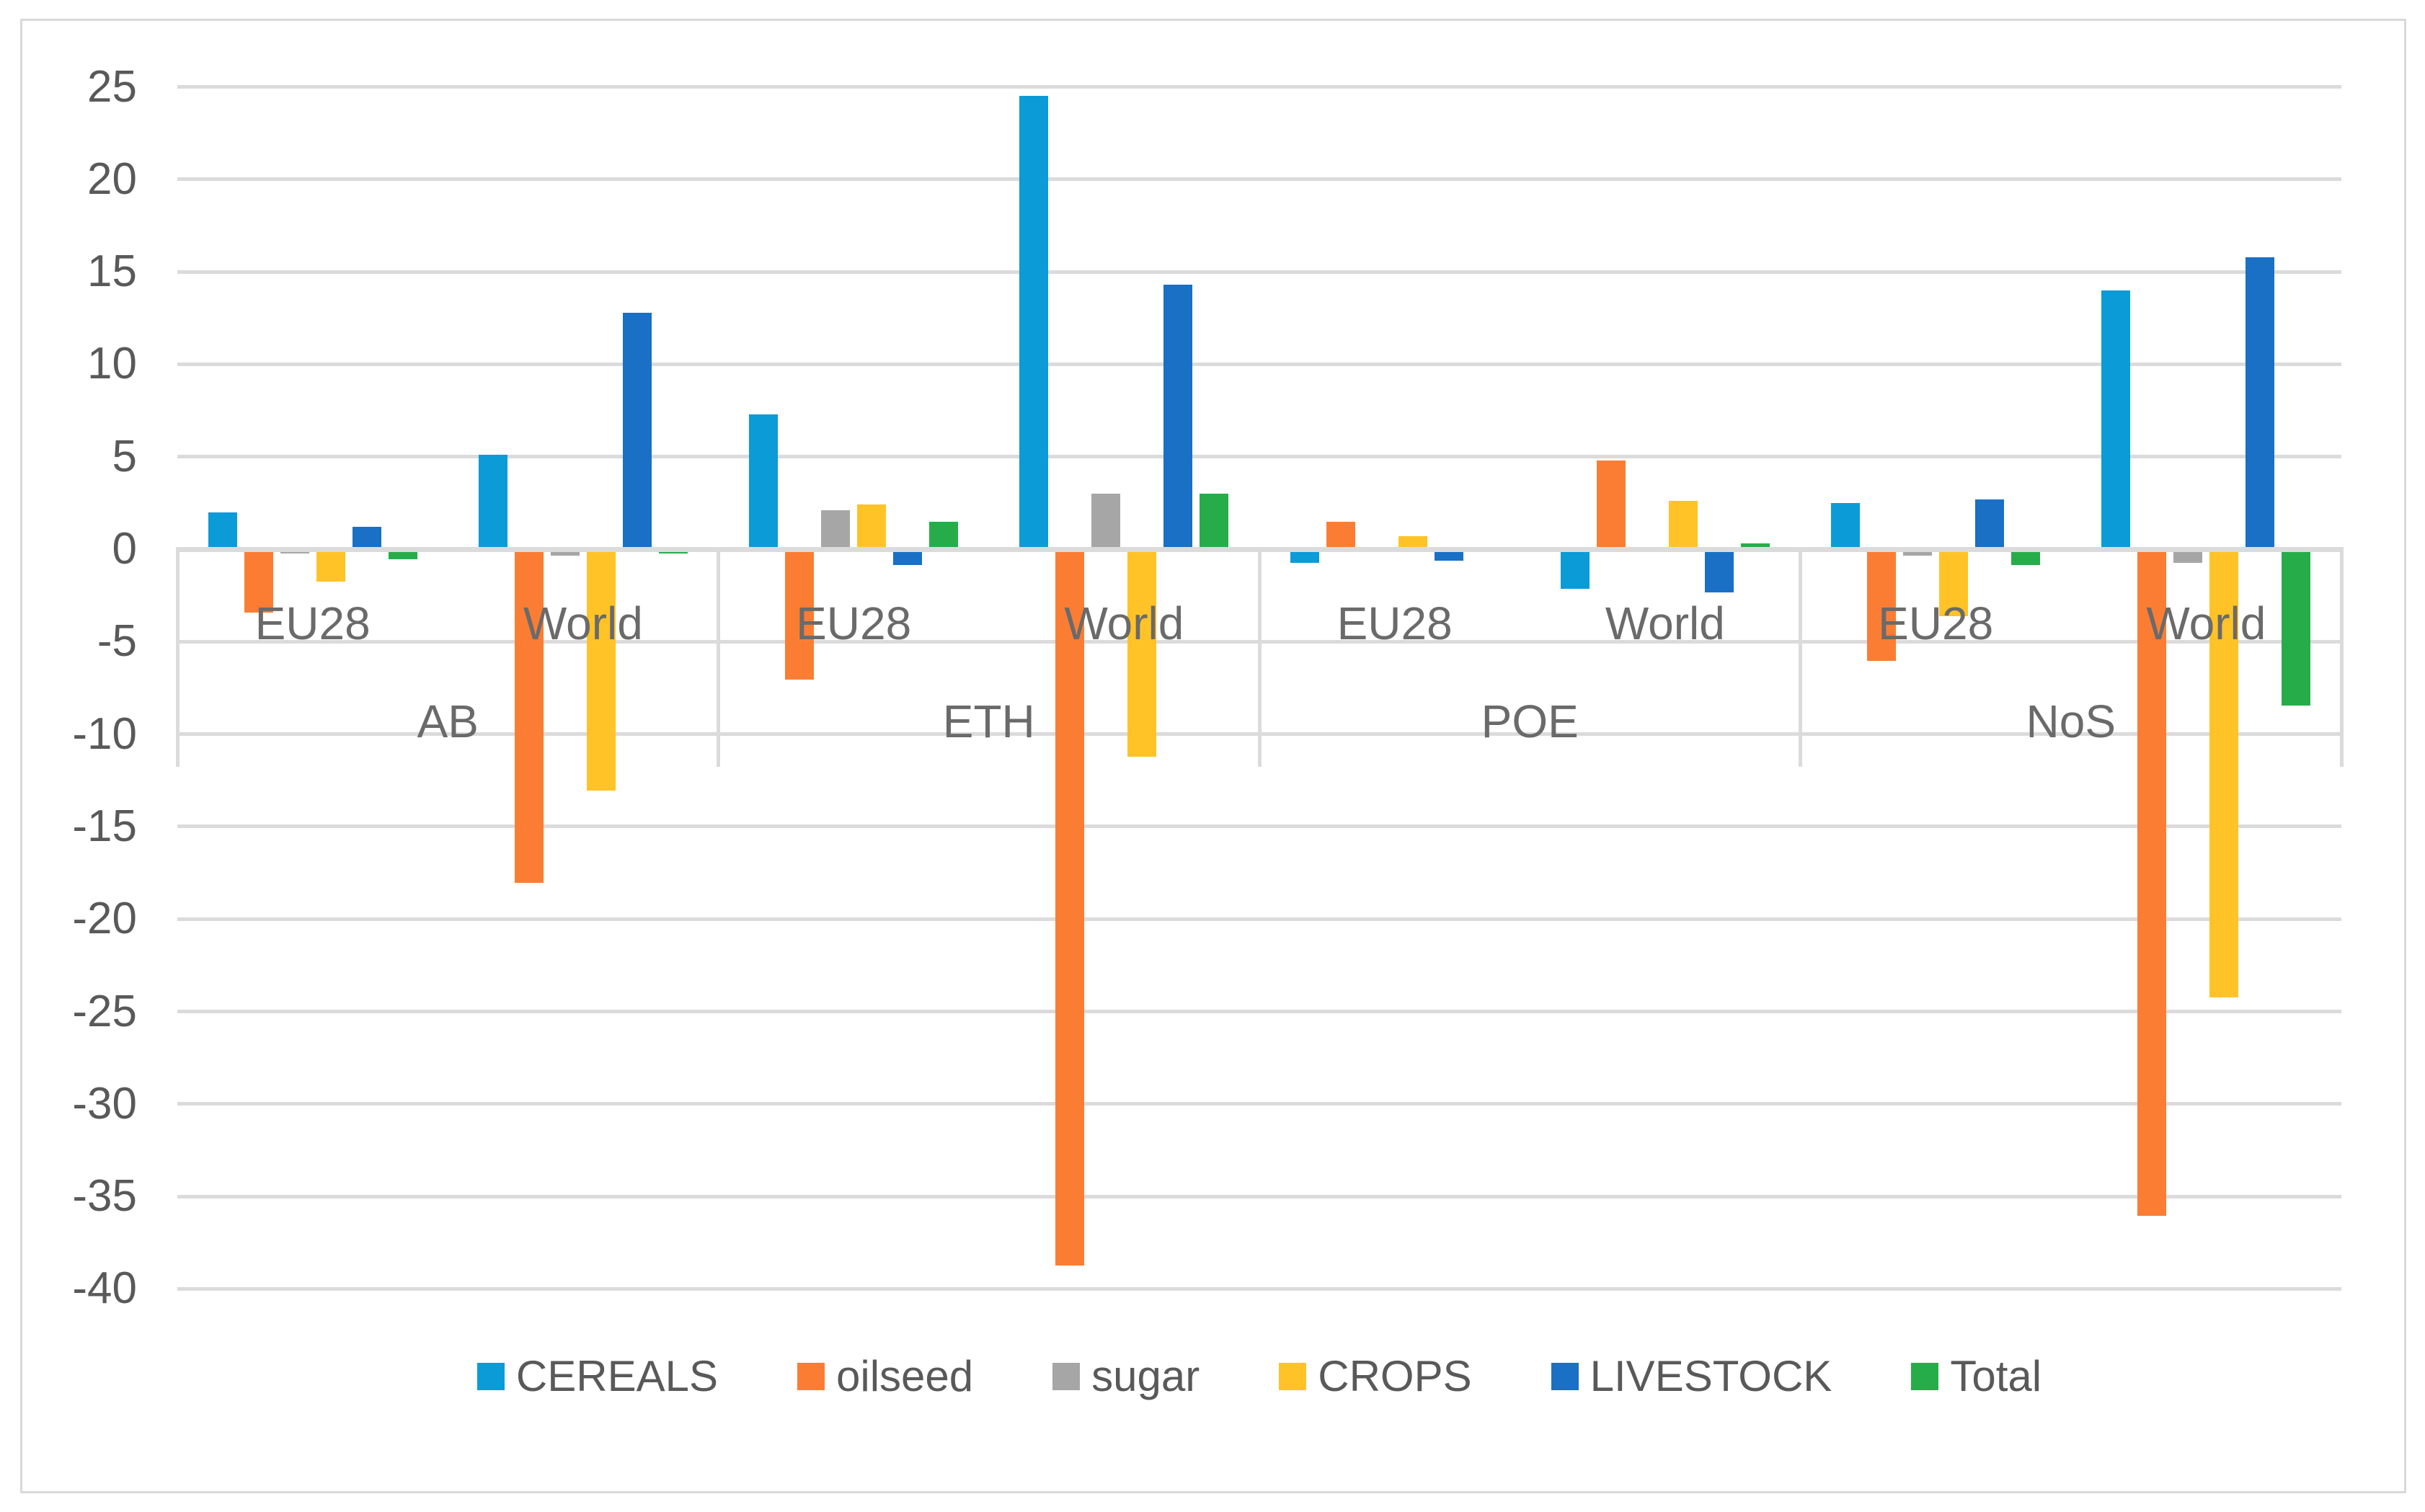  What do you see at coordinates (1178, 416) in the screenshot?
I see `bar-livestock-eth-world` at bounding box center [1178, 416].